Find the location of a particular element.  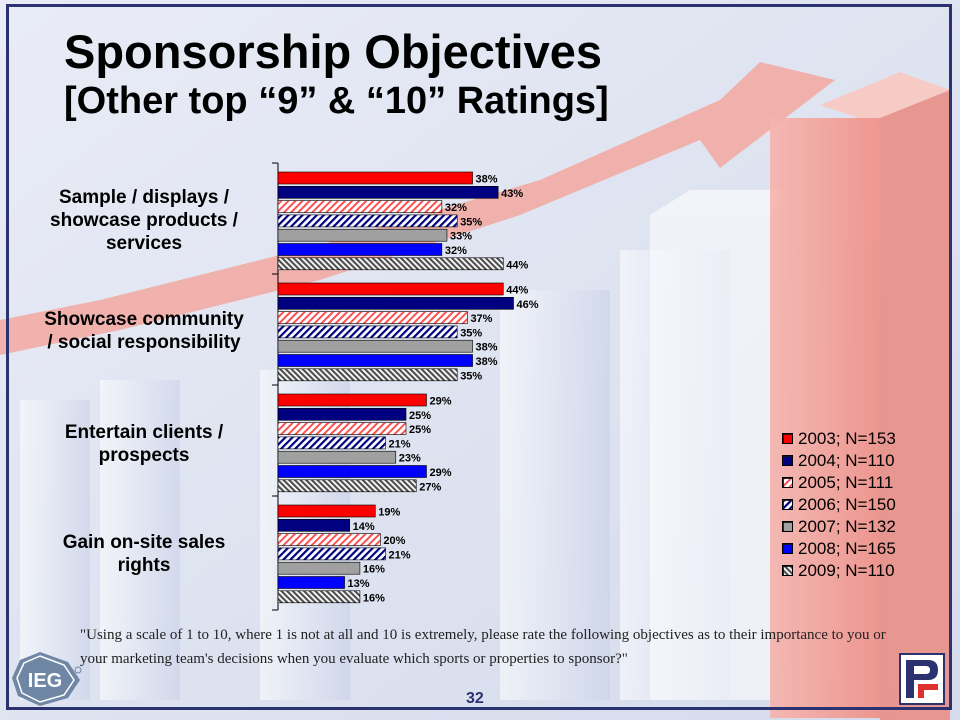

ieg-logo: IEG is located at coordinates (47, 679).